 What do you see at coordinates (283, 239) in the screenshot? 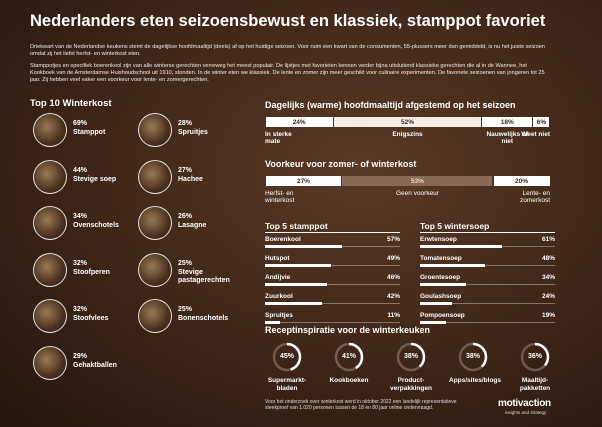
I see `category-label: Boerenkool` at bounding box center [283, 239].